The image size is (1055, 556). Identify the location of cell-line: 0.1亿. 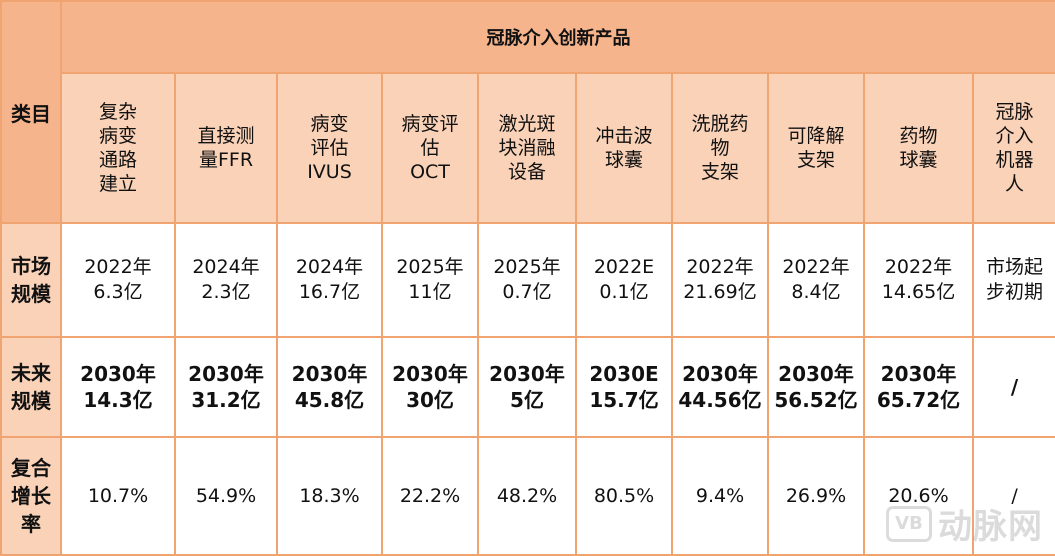
(624, 292).